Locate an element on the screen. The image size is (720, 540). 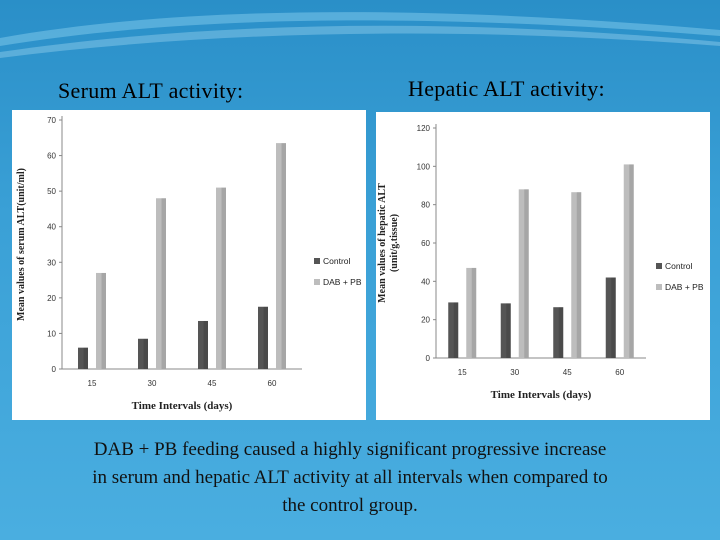
background-swoosh is located at coordinates (360, 35).